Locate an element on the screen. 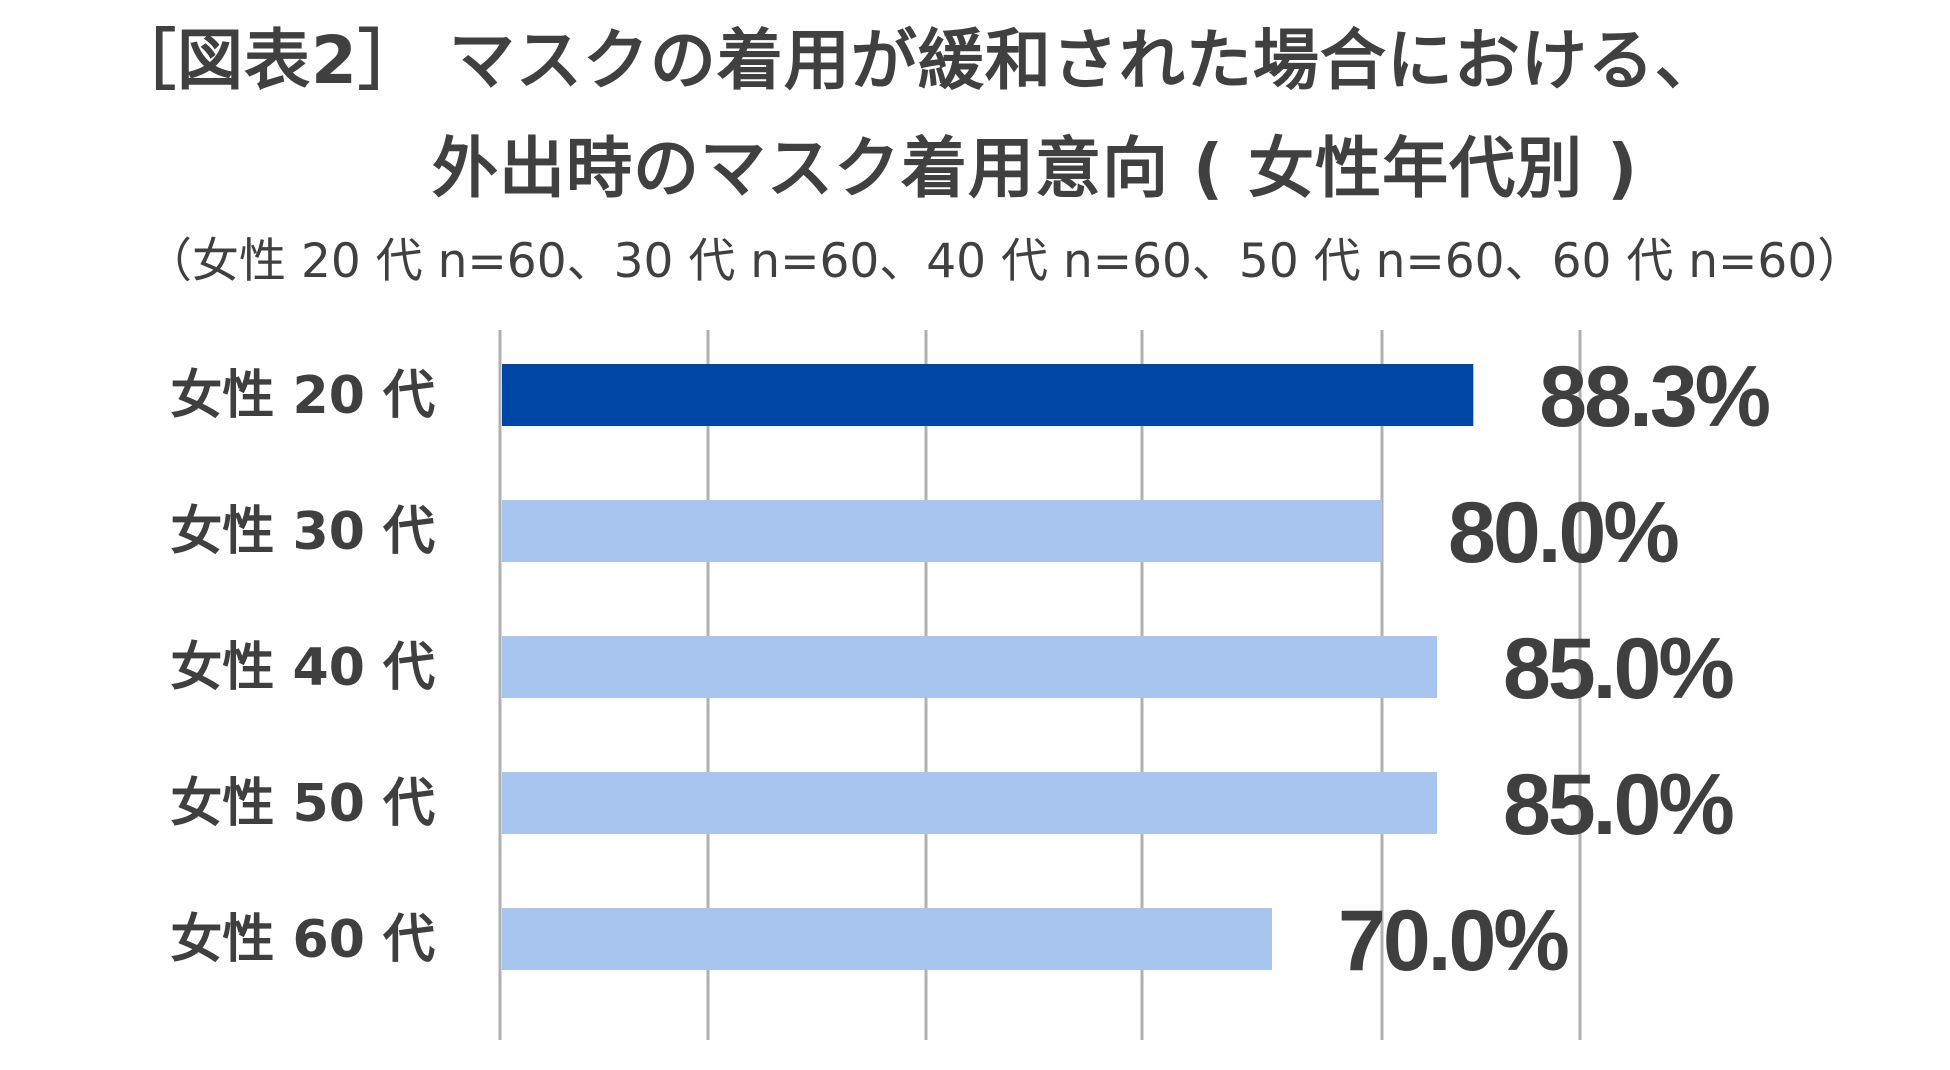 Image resolution: width=1950 pixels, height=1070 pixels. chart-title-line-2: 外出時のマスク着用意向 ( 女性年代別 ) is located at coordinates (1035, 168).